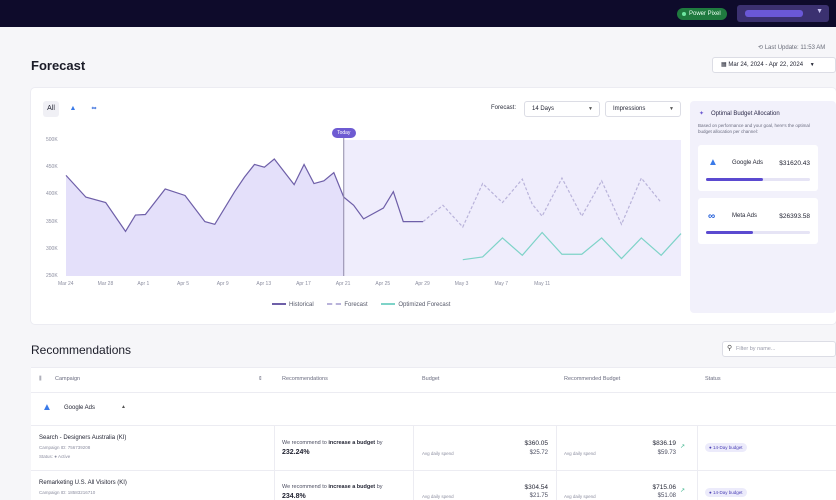 The image size is (836, 500). I want to click on x-tick-label: Apr 13, so click(264, 284).